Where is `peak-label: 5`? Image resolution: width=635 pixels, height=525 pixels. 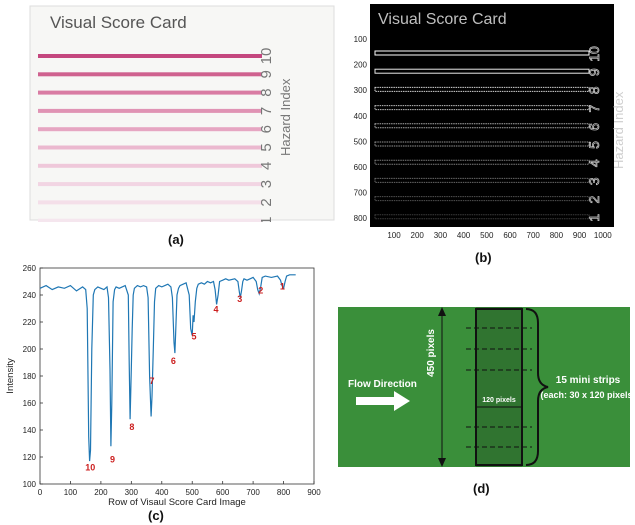 peak-label: 5 is located at coordinates (194, 337).